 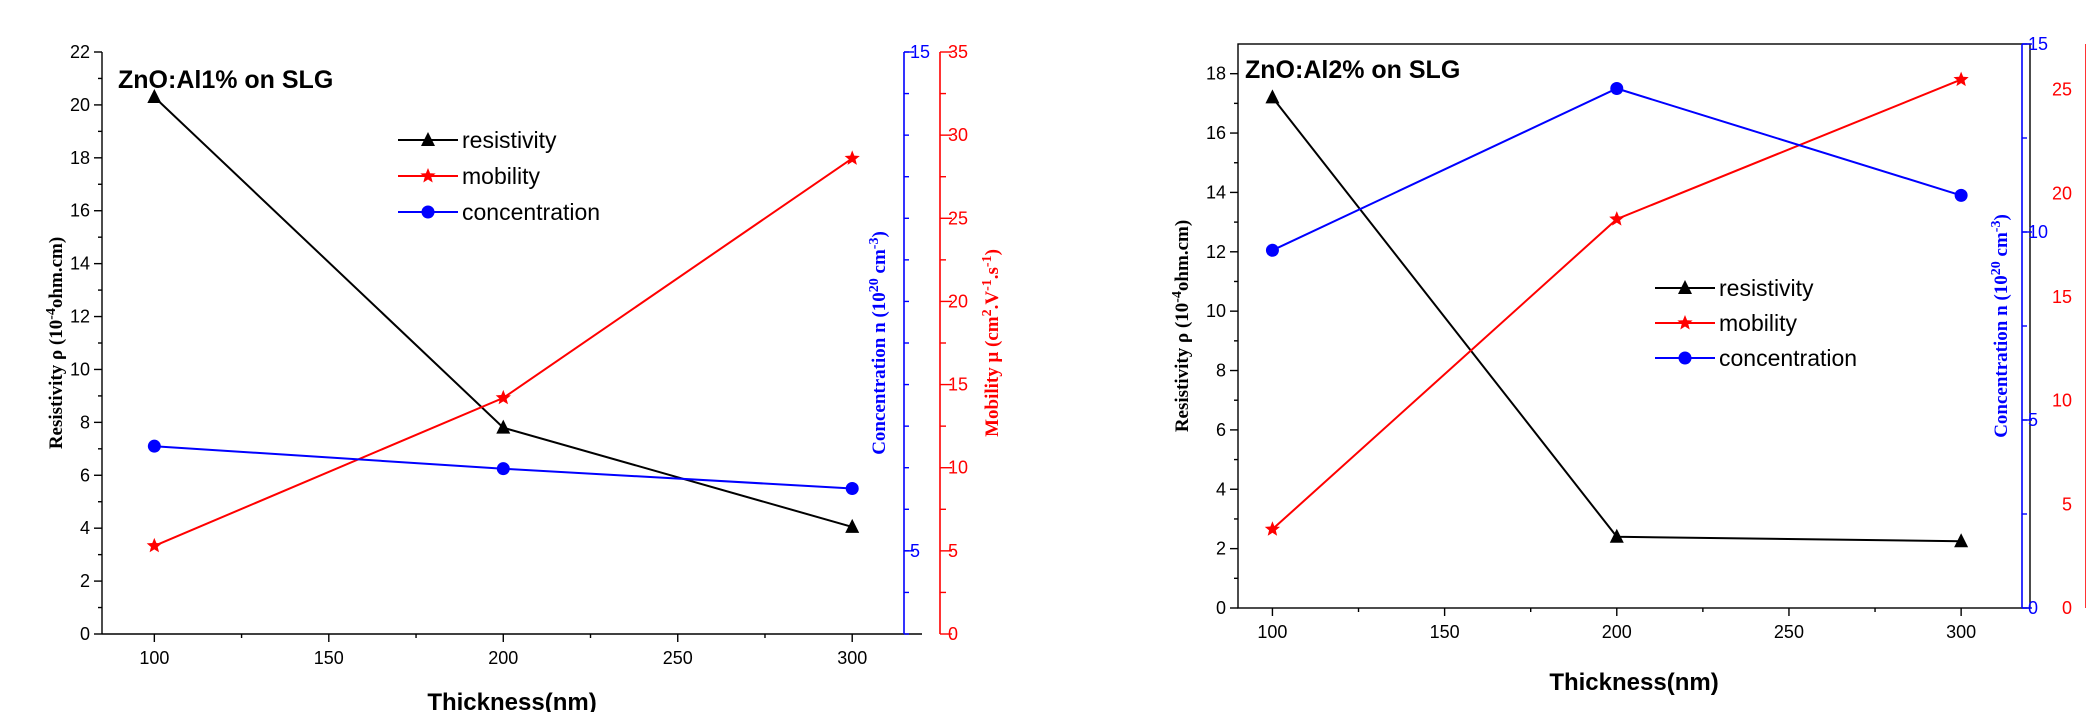 What do you see at coordinates (958, 135) in the screenshot?
I see `mobility-tick-label: 30` at bounding box center [958, 135].